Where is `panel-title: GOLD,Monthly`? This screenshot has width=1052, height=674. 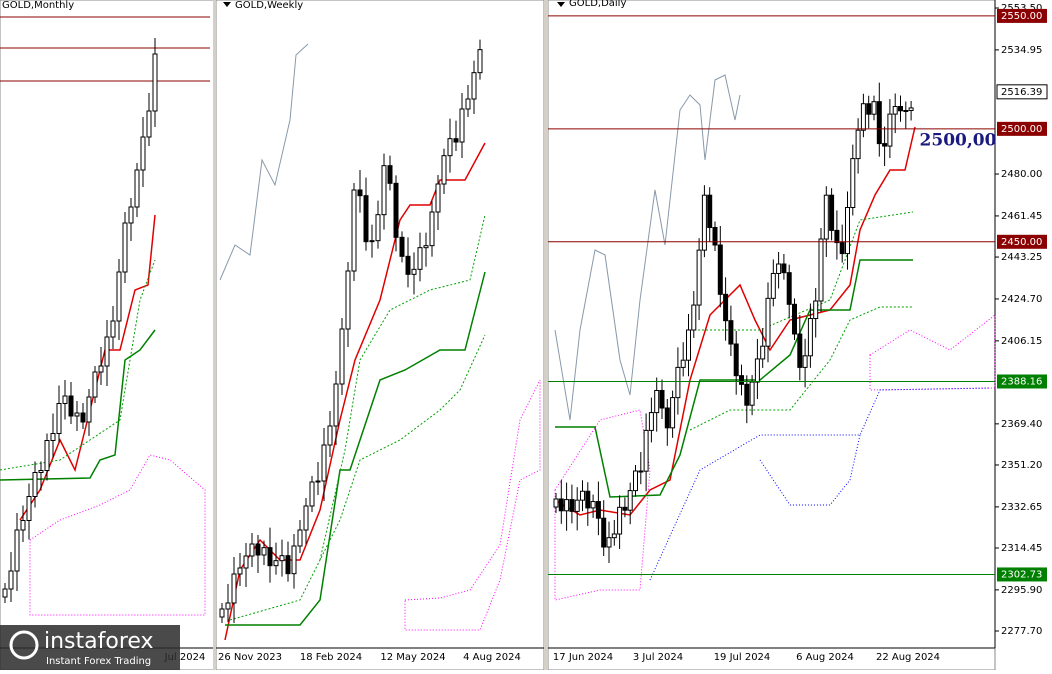 panel-title: GOLD,Monthly is located at coordinates (38, 5).